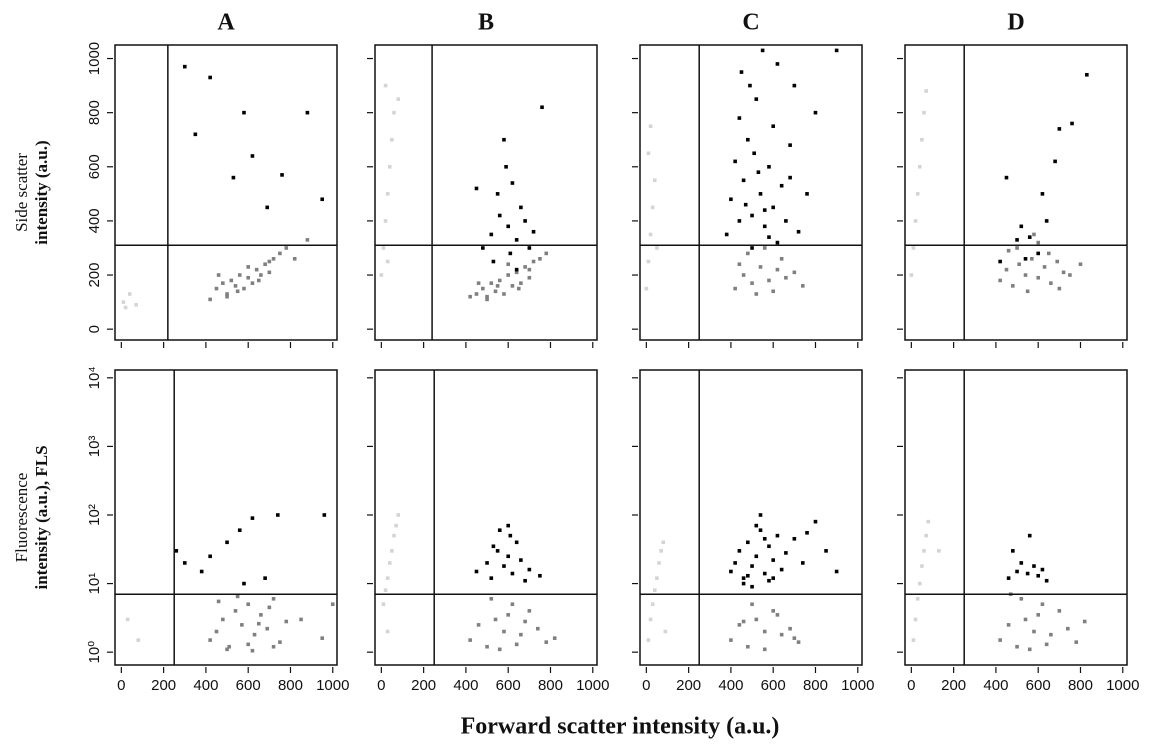 Image resolution: width=1156 pixels, height=747 pixels. Describe the element at coordinates (226, 517) in the screenshot. I see `plot-frame` at that location.